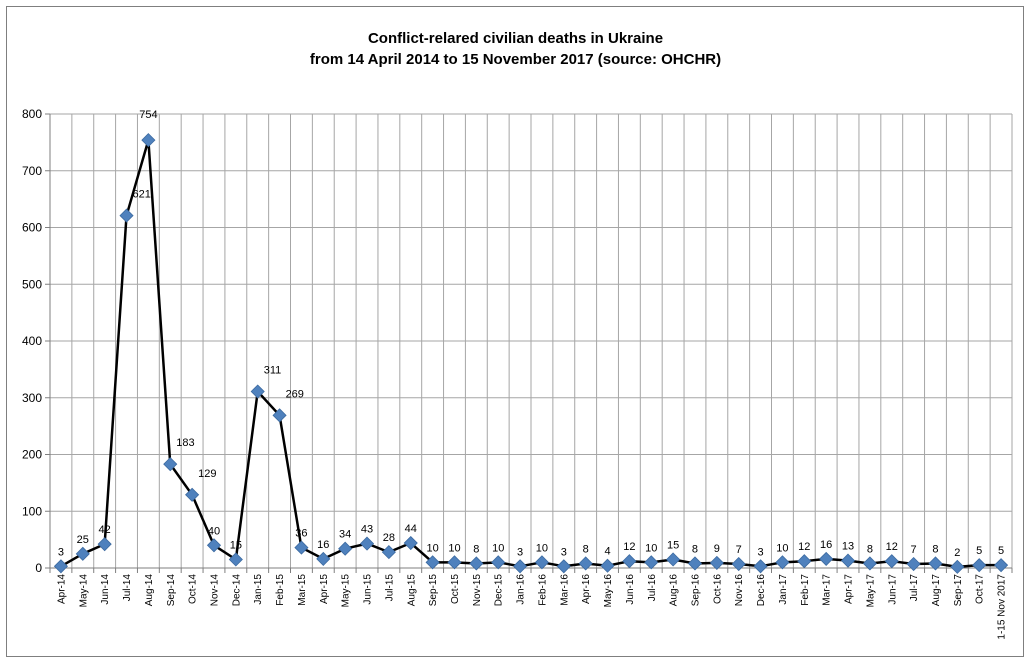 Image resolution: width=1031 pixels, height=665 pixels. What do you see at coordinates (499, 590) in the screenshot?
I see `x-tick-label: Dec-15` at bounding box center [499, 590].